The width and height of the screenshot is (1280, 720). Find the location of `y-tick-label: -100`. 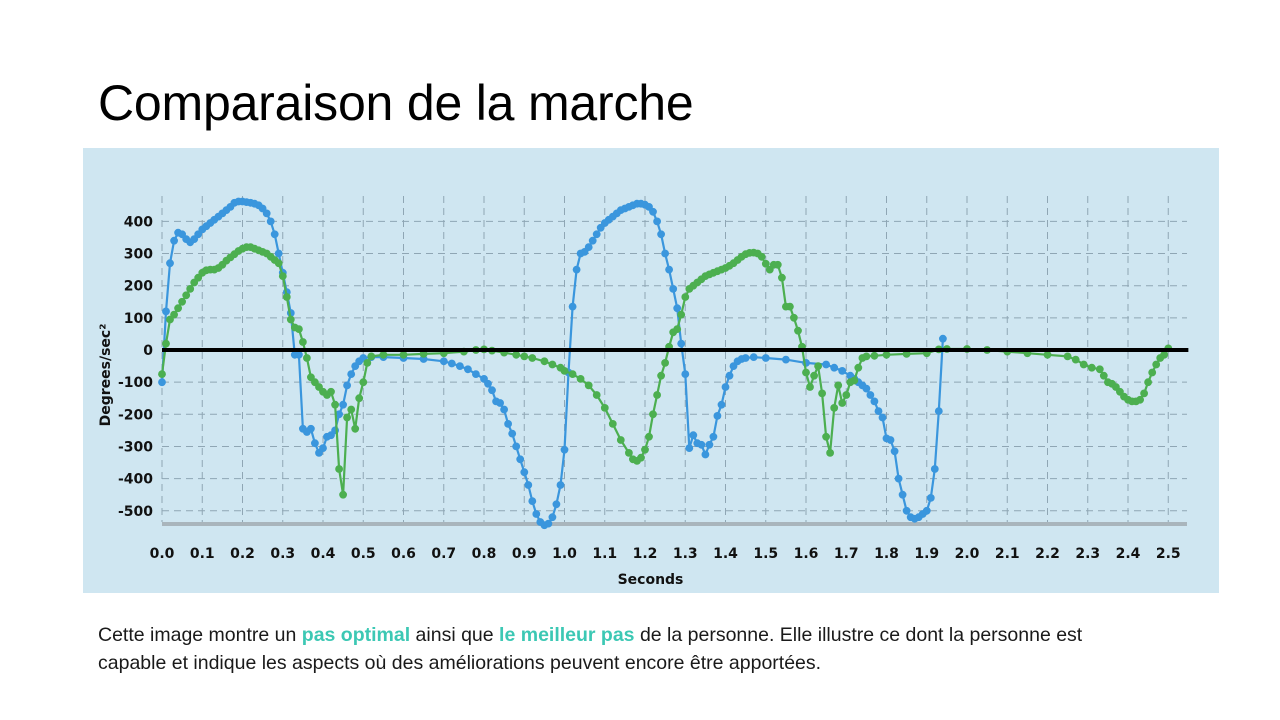

y-tick-label: -100 is located at coordinates (135, 383).